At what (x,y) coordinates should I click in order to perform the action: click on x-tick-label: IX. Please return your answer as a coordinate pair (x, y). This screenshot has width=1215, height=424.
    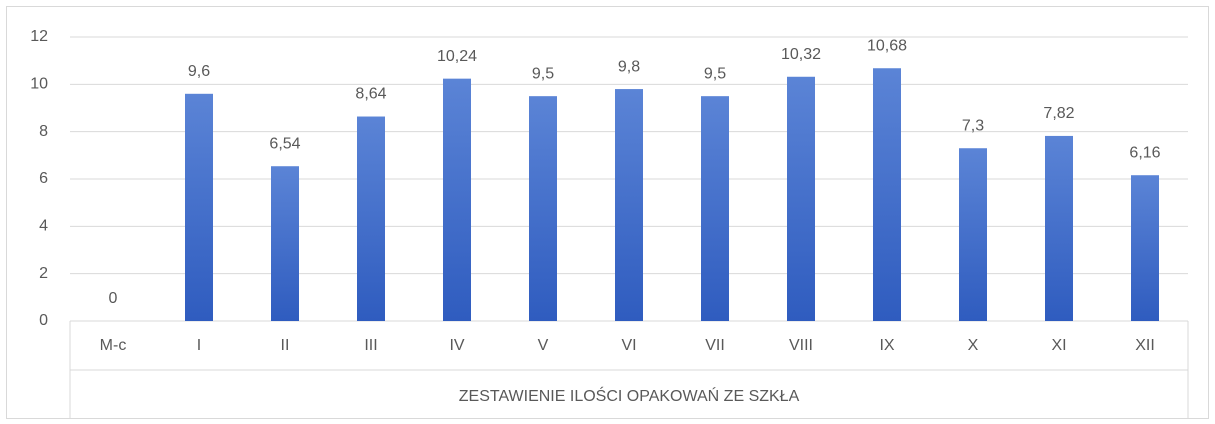
    Looking at the image, I should click on (886, 345).